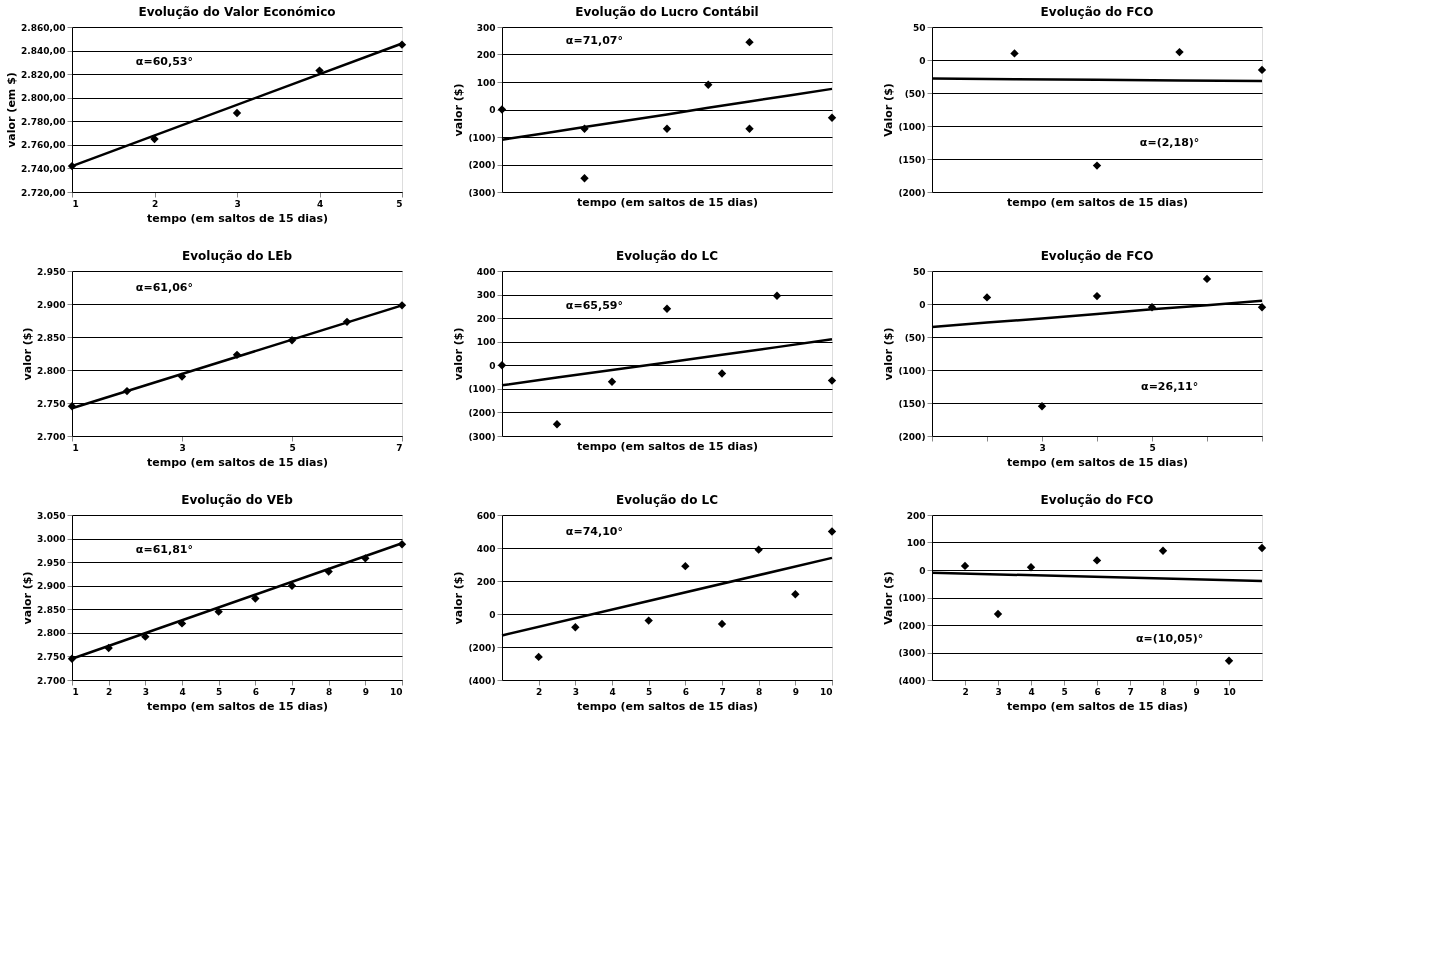 The image size is (1432, 957). Describe the element at coordinates (1169, 142) in the screenshot. I see `annotation: α=(2,18)°` at that location.